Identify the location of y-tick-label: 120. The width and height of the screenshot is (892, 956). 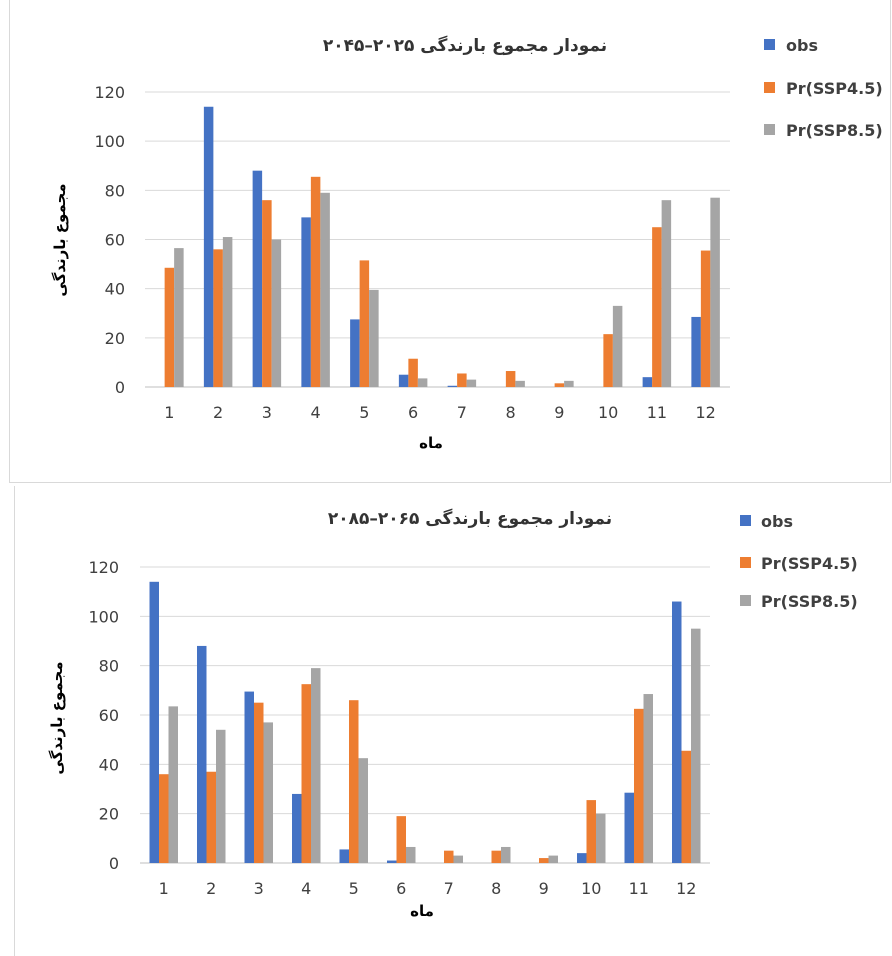
(103, 567).